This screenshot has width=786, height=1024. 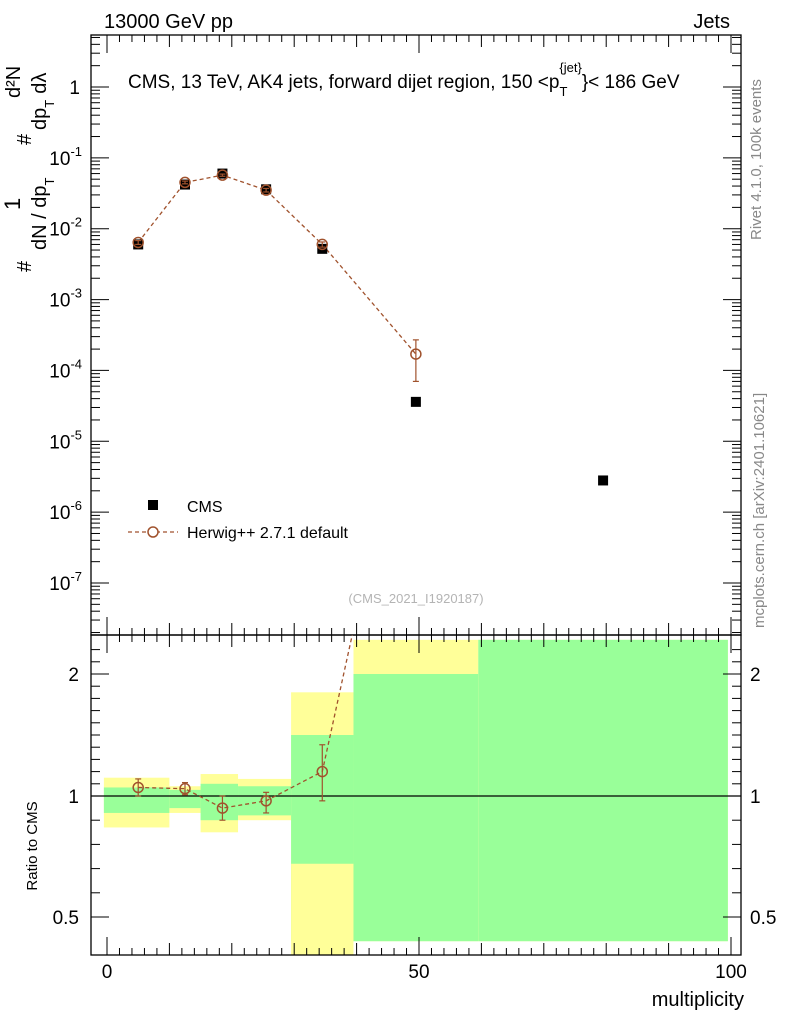 What do you see at coordinates (759, 510) in the screenshot?
I see `mcplots-label: mcplots.cern.ch [arXiv:2401.10621]` at bounding box center [759, 510].